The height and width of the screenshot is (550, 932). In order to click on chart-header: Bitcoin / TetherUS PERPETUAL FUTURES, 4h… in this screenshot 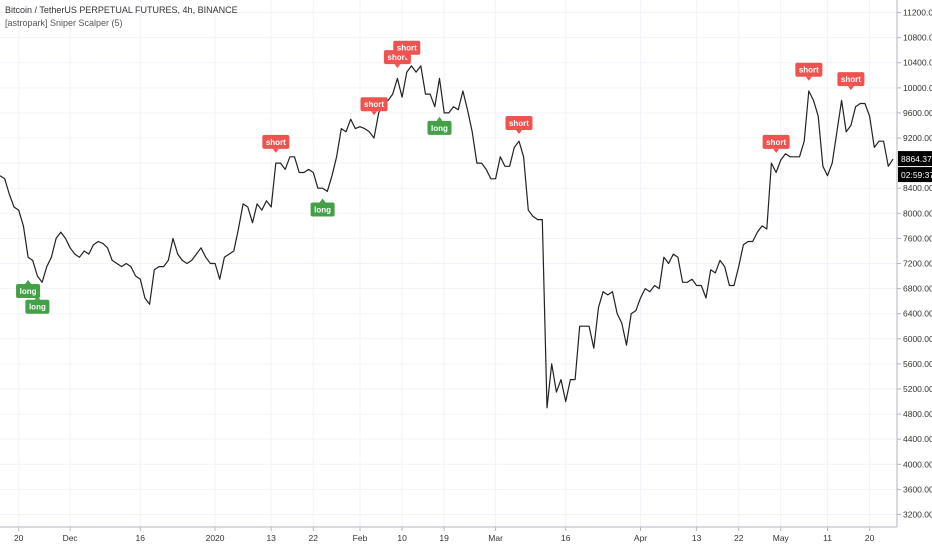, I will do `click(121, 17)`.